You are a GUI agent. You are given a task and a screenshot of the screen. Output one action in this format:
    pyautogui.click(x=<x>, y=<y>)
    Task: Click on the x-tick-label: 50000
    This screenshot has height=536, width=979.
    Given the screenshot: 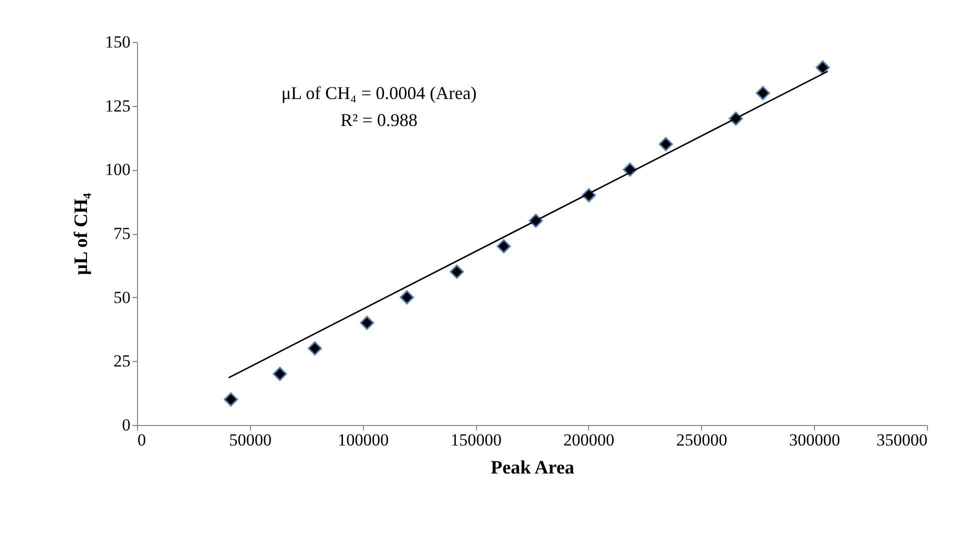 What is the action you would take?
    pyautogui.click(x=250, y=440)
    